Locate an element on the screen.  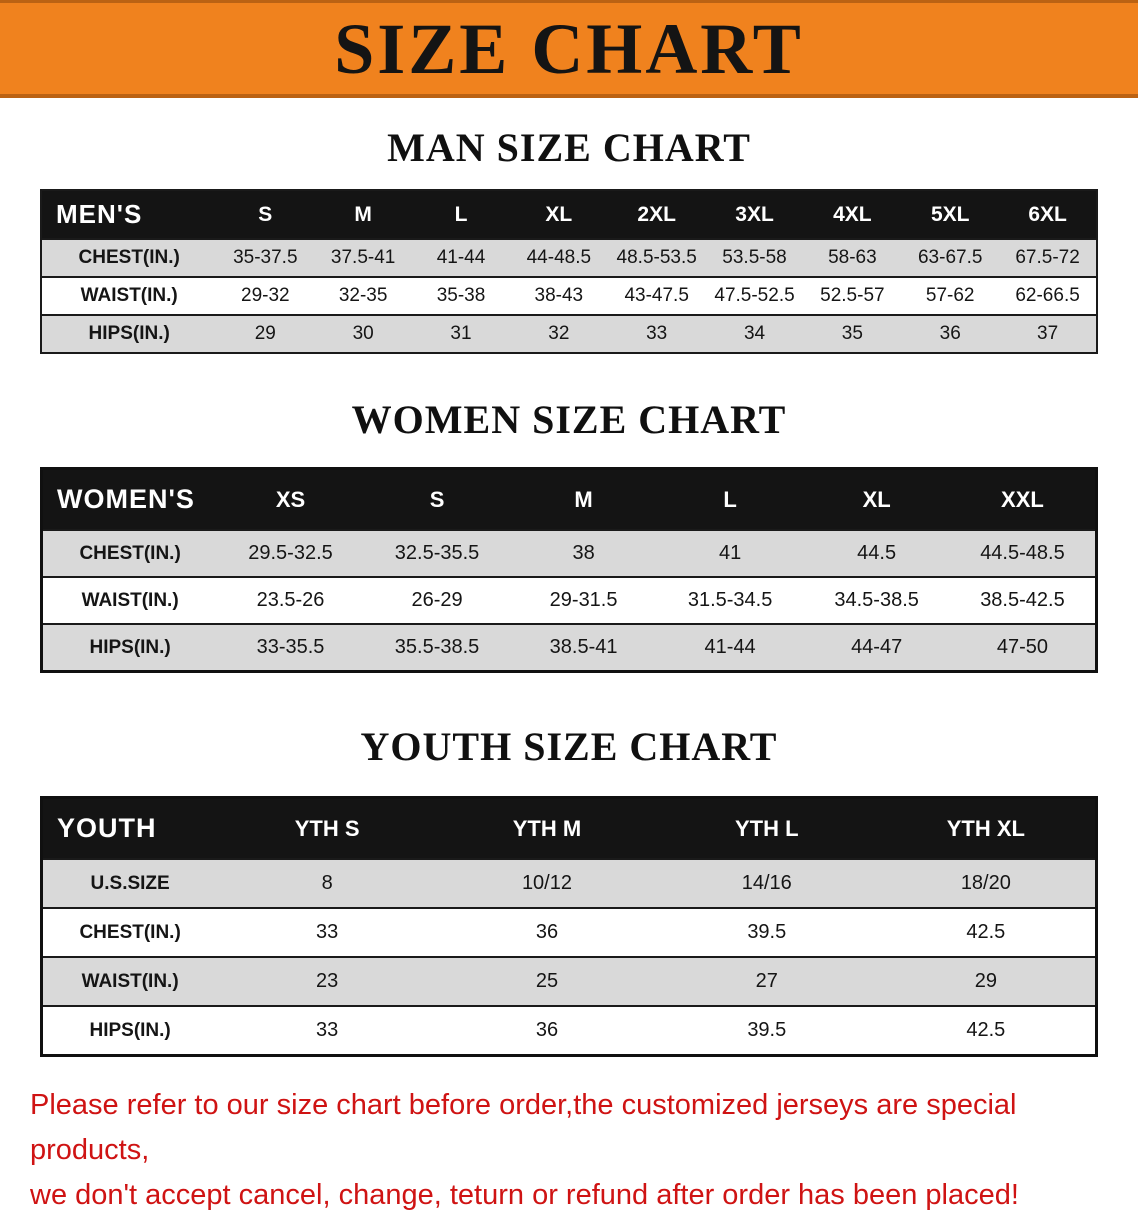
size-value: 52.5-57 is located at coordinates (852, 295).